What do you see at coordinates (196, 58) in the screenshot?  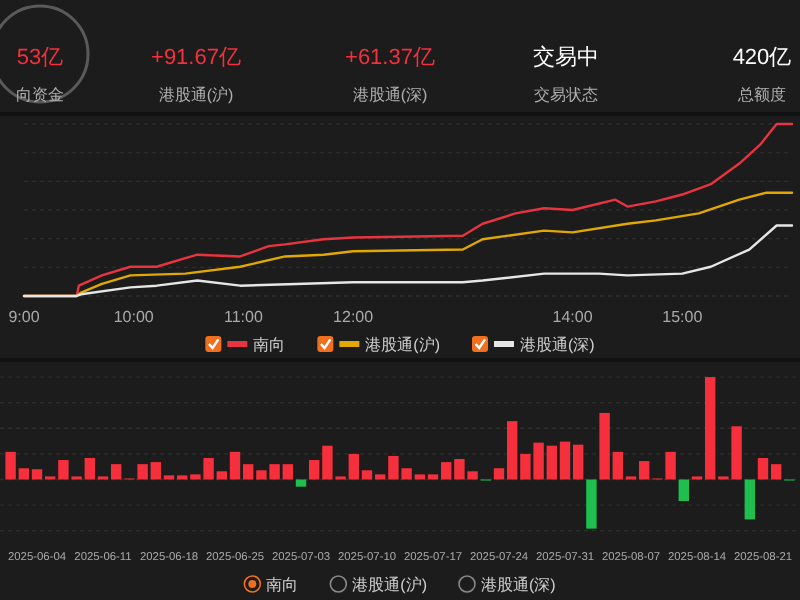 I see `text: +91.67亿` at bounding box center [196, 58].